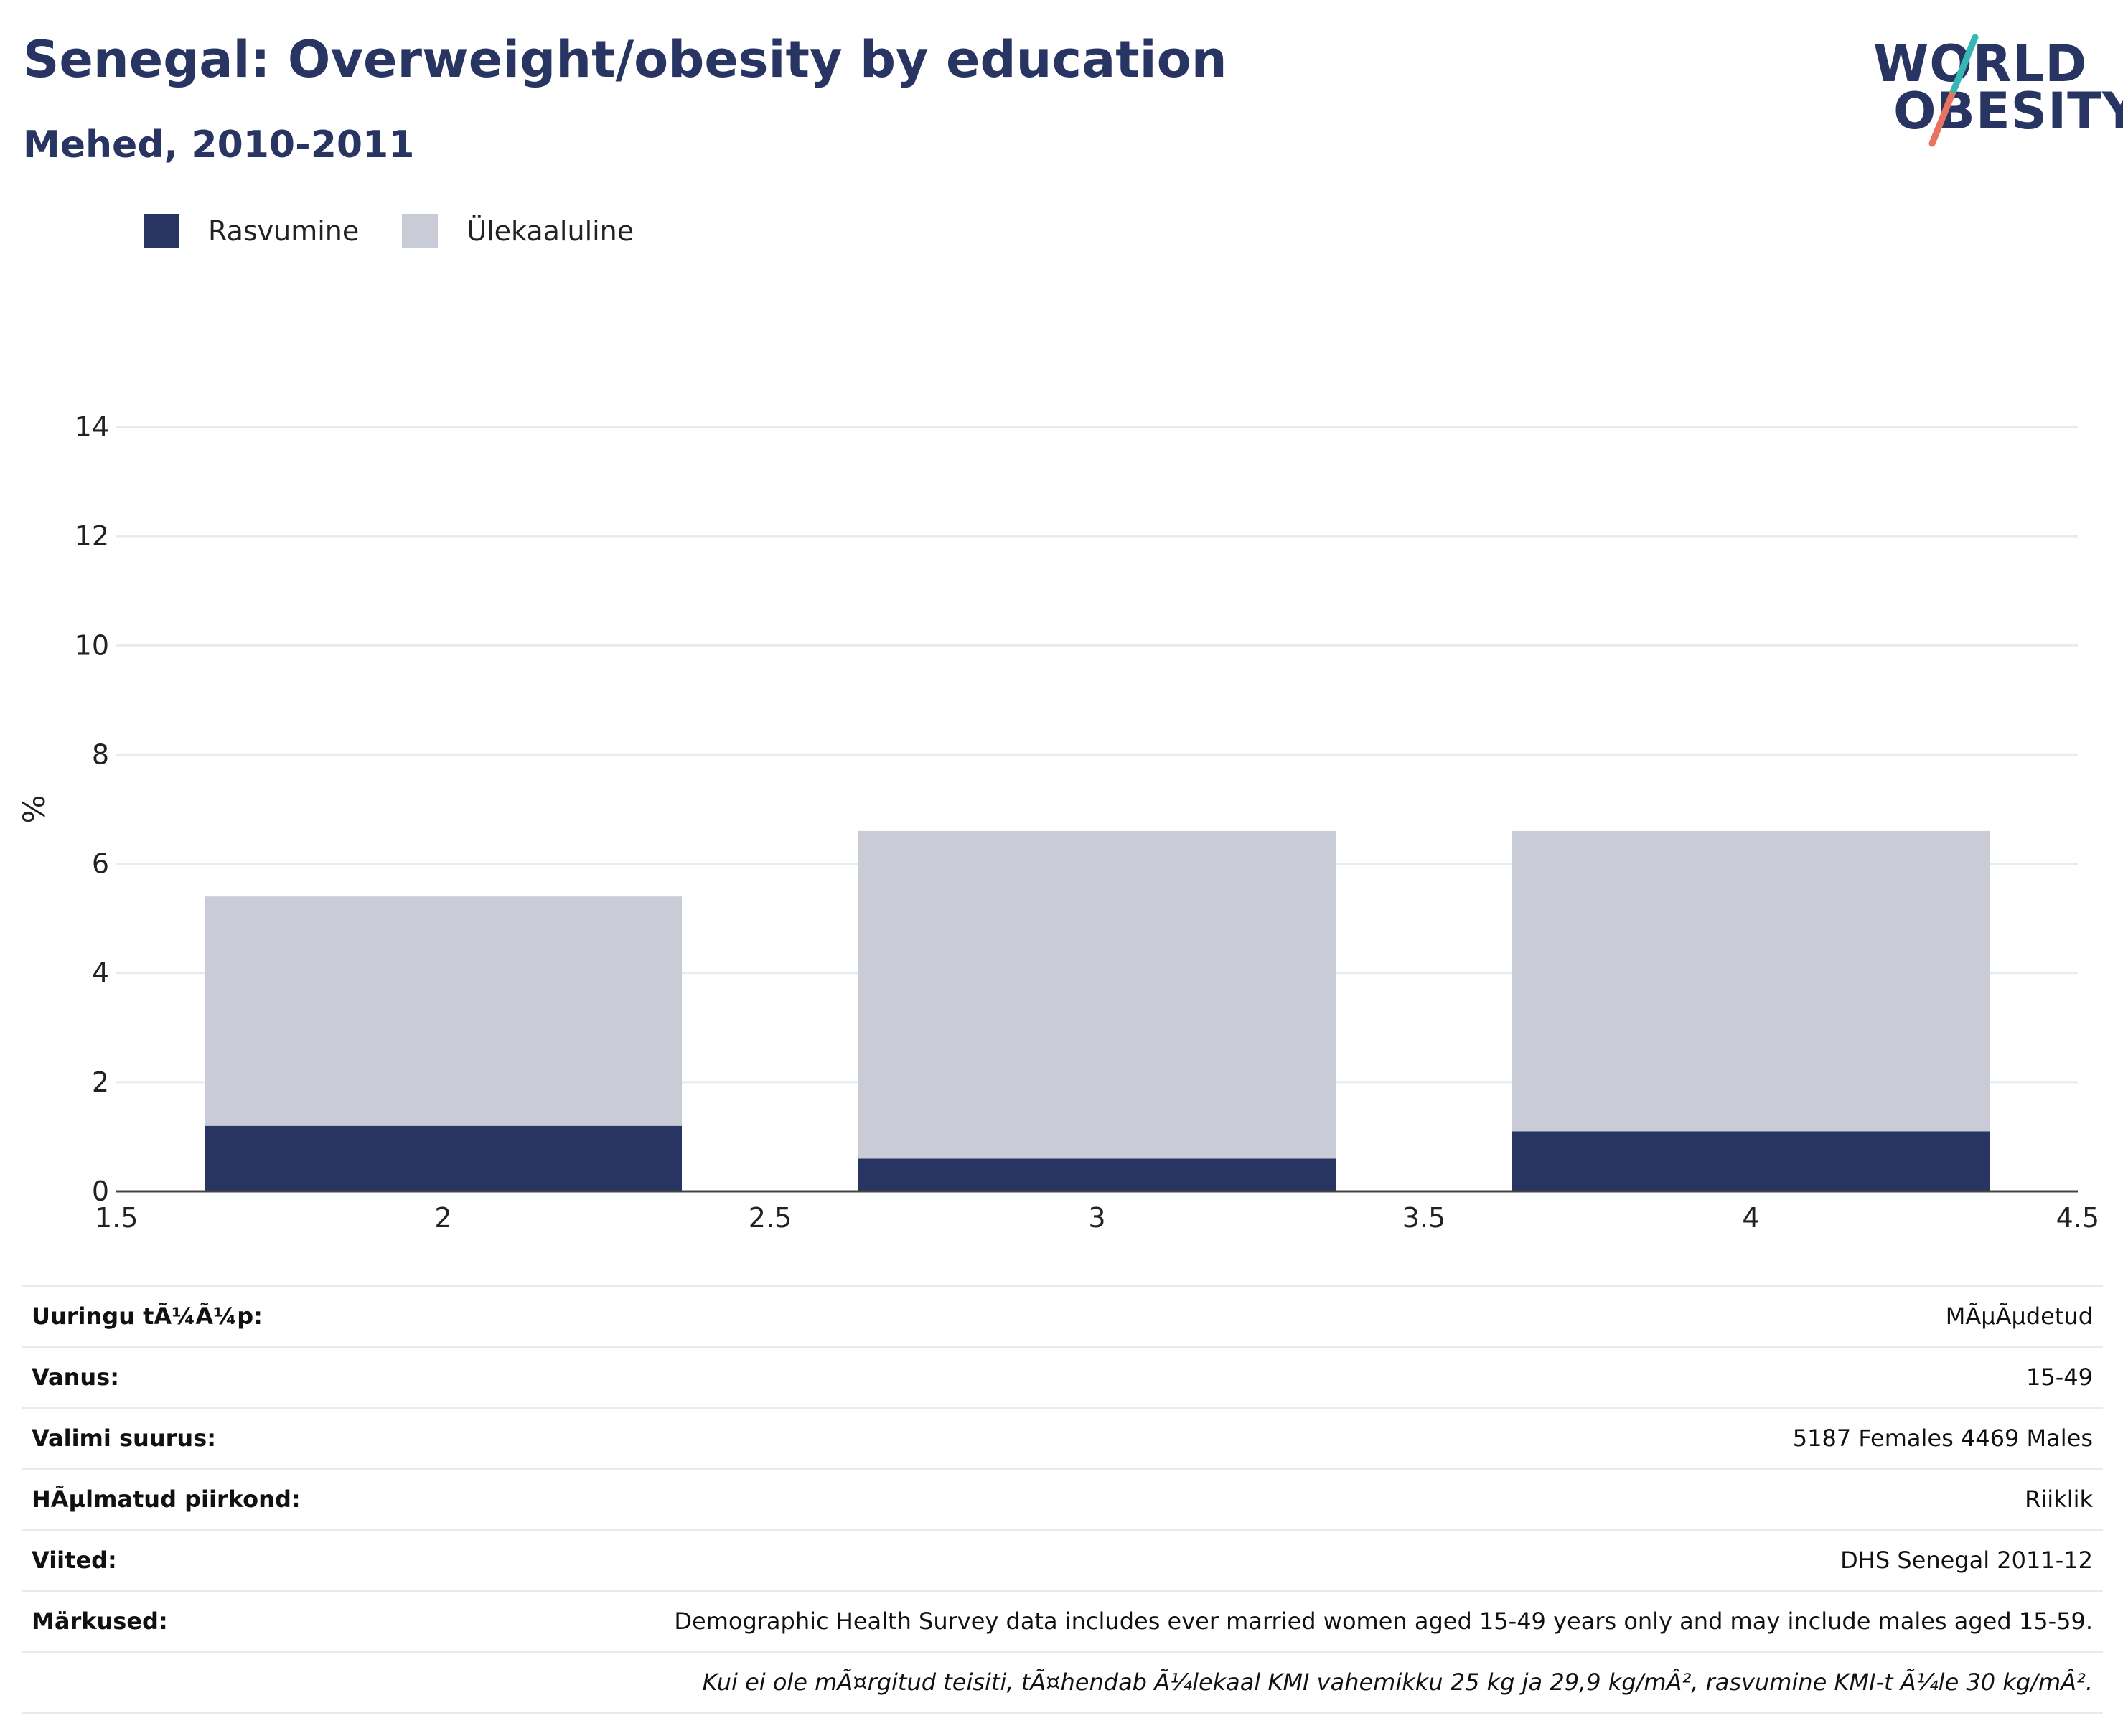 The width and height of the screenshot is (2123, 1736). I want to click on table-row: Vanus: 15-49, so click(1062, 1377).